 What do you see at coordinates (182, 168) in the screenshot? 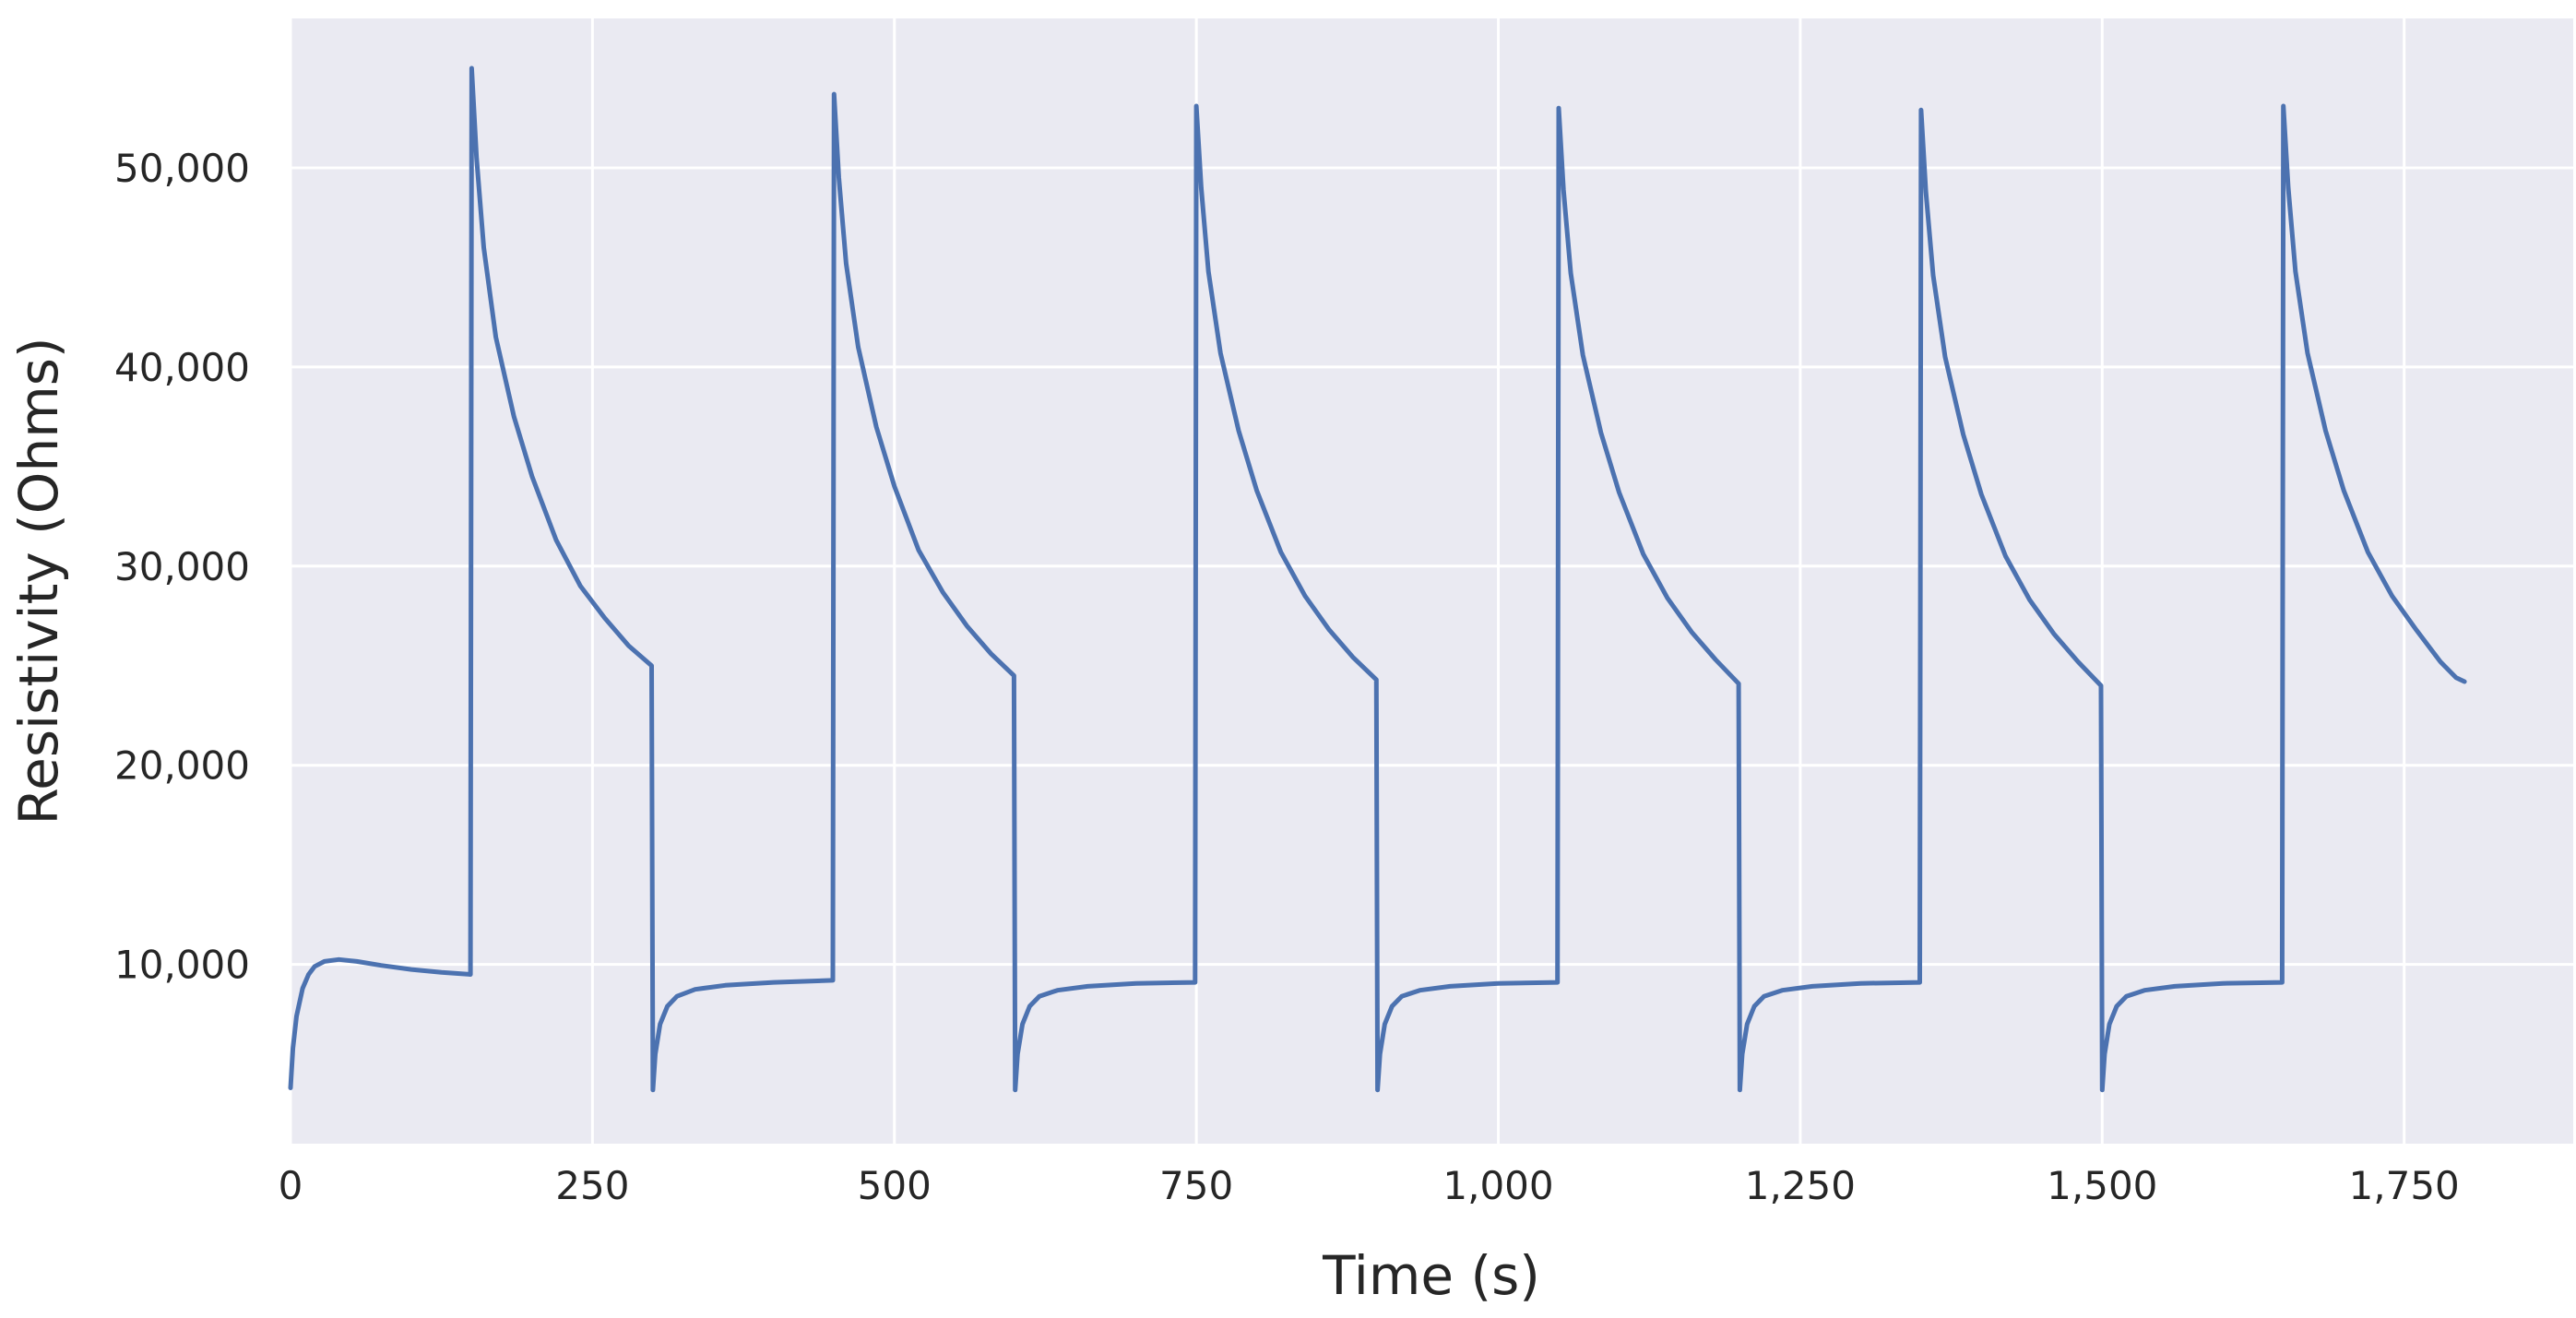
I see `y-tick-label: 50,000` at bounding box center [182, 168].